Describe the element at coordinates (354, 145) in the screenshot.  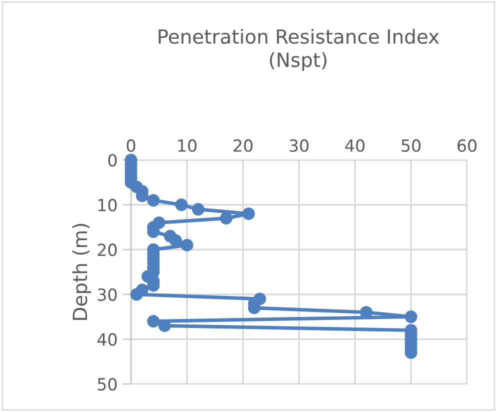
I see `x-tick-label: 40` at that location.